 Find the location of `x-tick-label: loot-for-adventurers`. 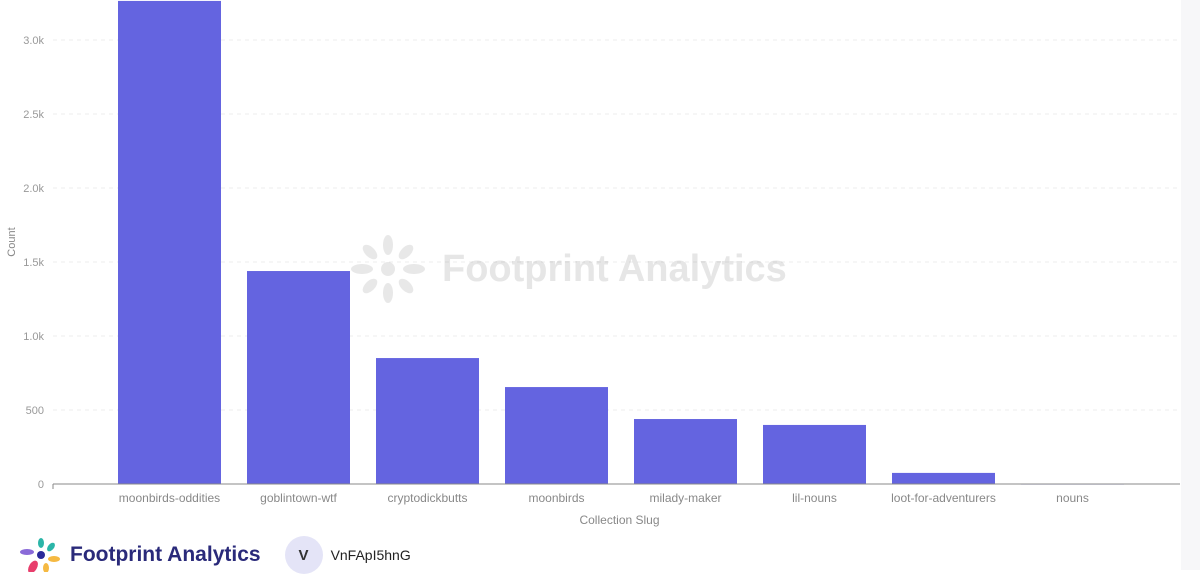

x-tick-label: loot-for-adventurers is located at coordinates (943, 498).